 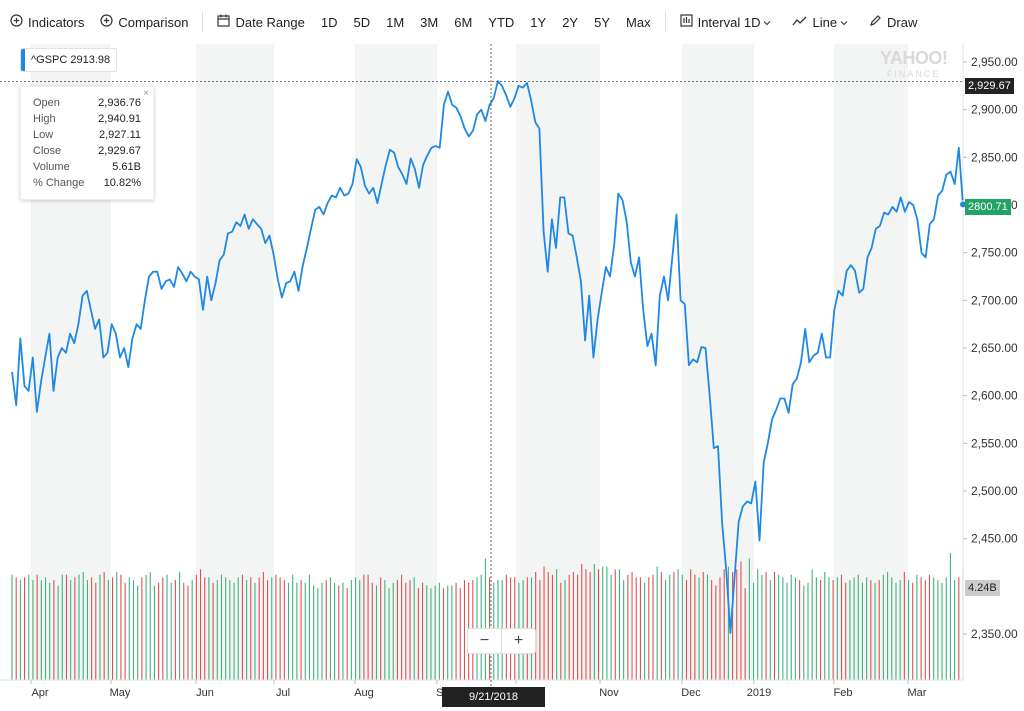 I want to click on yahoo-finance-logo: YAHOO! FINANCE, so click(x=914, y=65).